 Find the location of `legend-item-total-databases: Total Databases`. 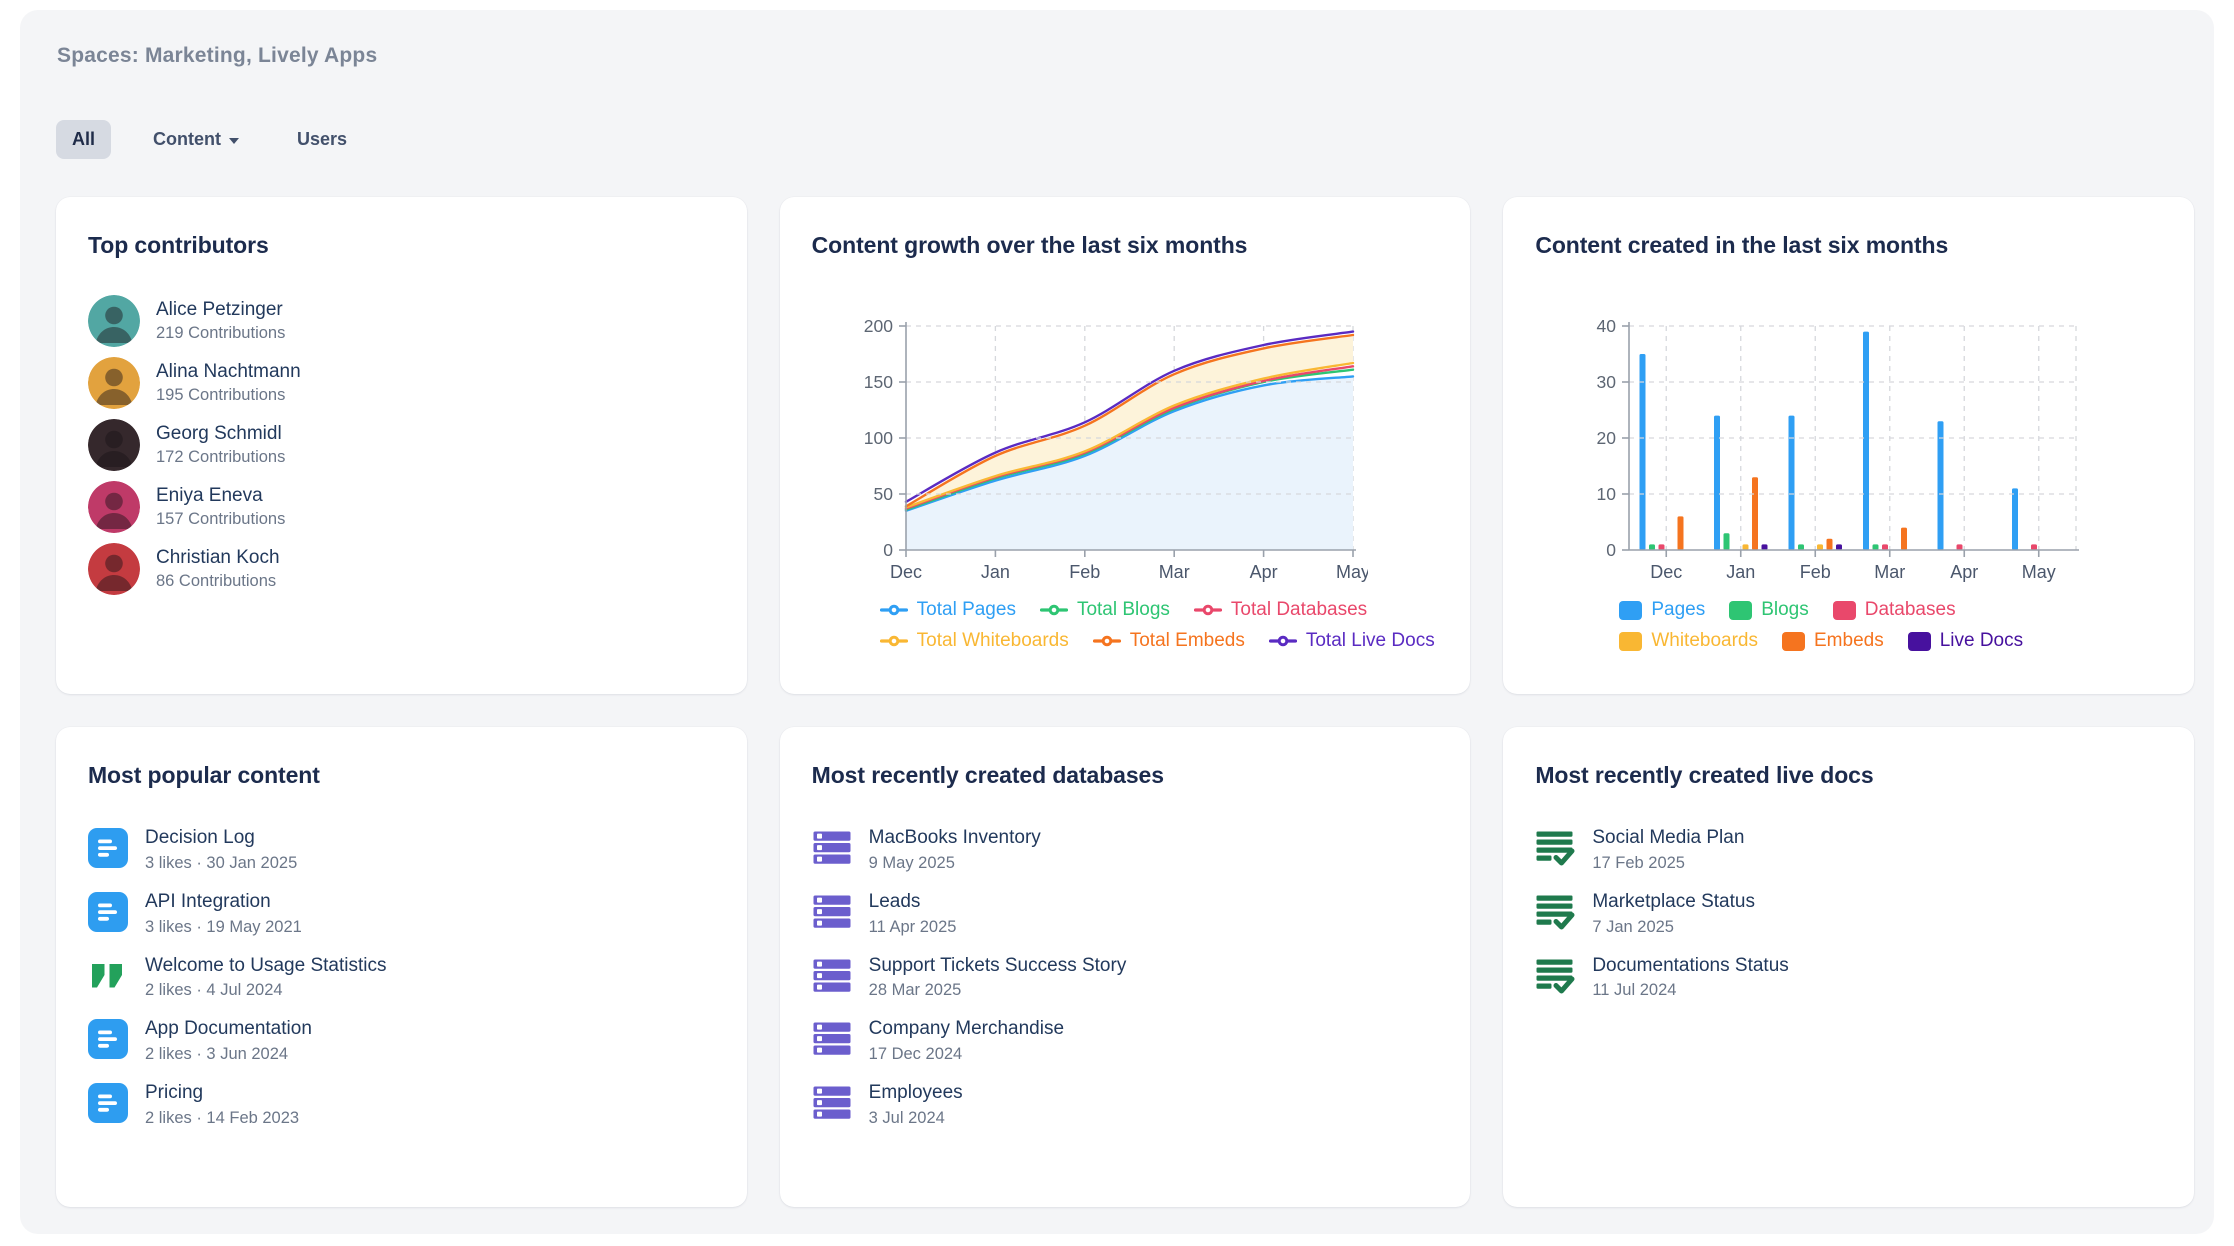

legend-item-total-databases: Total Databases is located at coordinates (1280, 610).